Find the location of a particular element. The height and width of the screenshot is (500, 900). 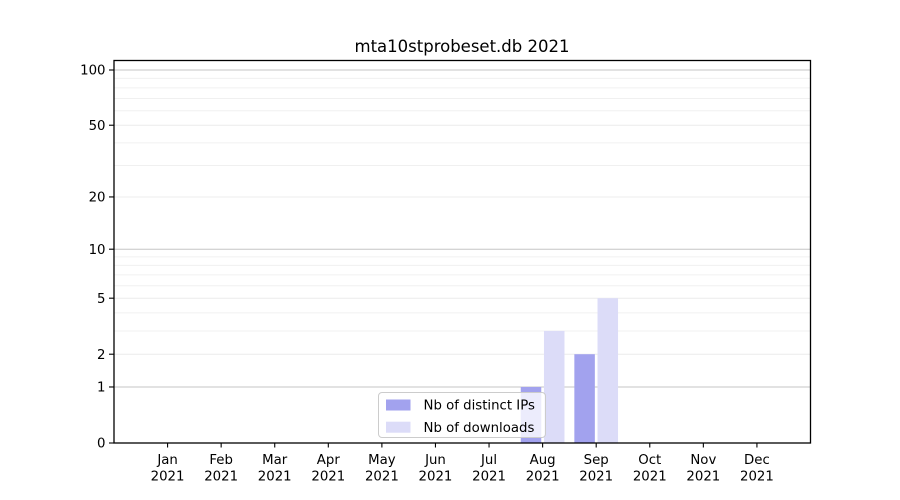

x-tick-label-month: Nov is located at coordinates (703, 460).